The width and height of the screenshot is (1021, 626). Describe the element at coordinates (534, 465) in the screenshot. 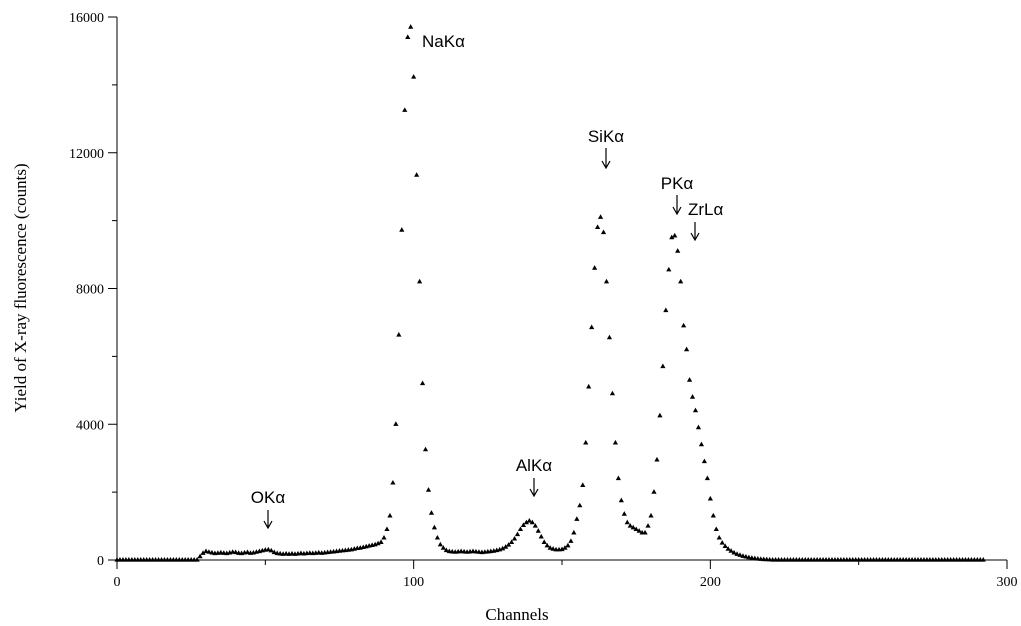

I see `peak-annotation: AlKα` at that location.